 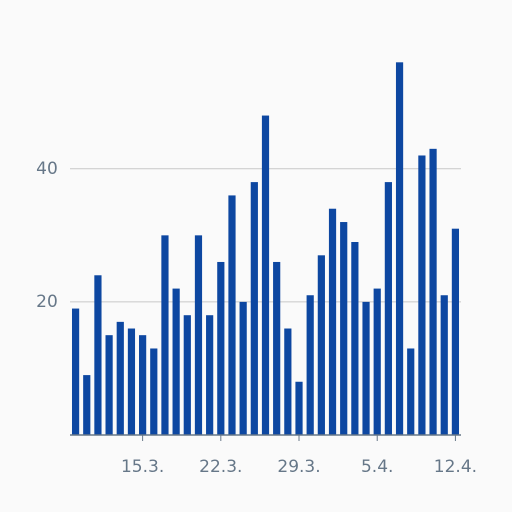 I want to click on y-tick-label: 40, so click(x=47, y=169).